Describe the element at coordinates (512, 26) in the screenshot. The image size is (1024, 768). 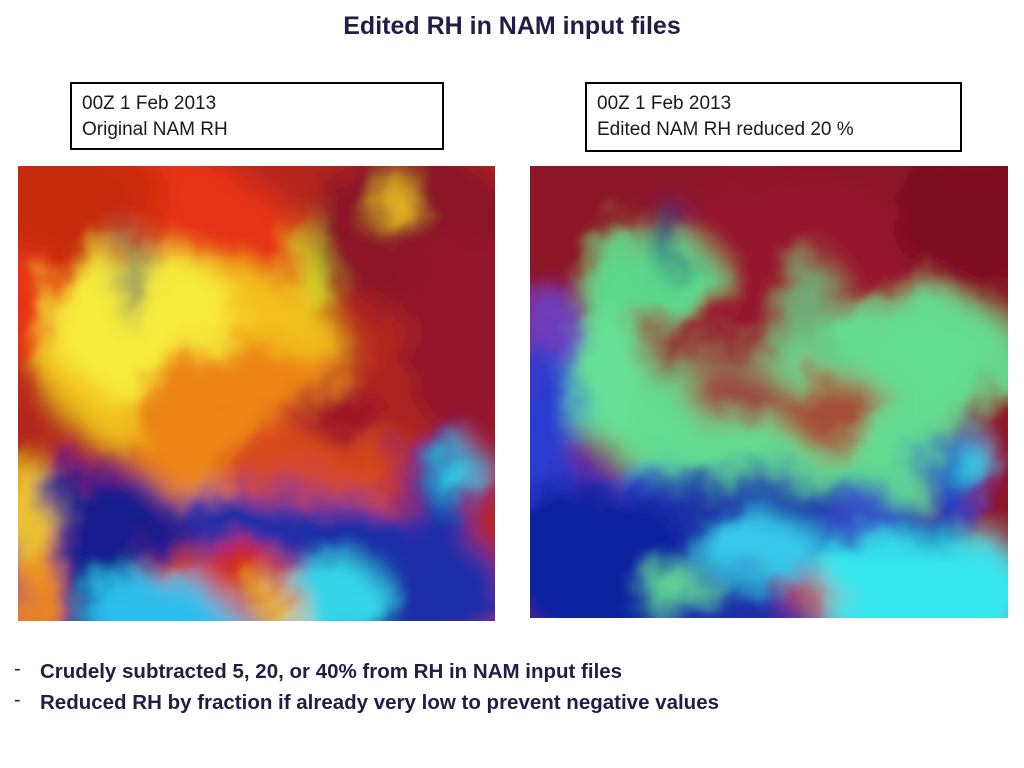
I see `page-title: Edited RH in NAM input files` at that location.